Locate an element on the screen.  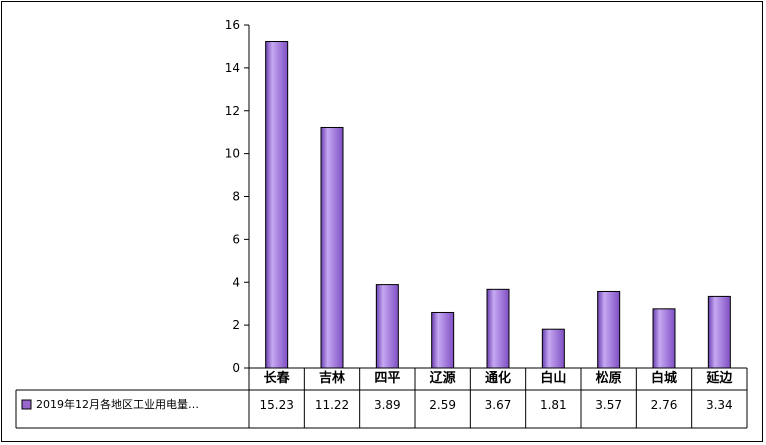
bar-白城 is located at coordinates (664, 338).